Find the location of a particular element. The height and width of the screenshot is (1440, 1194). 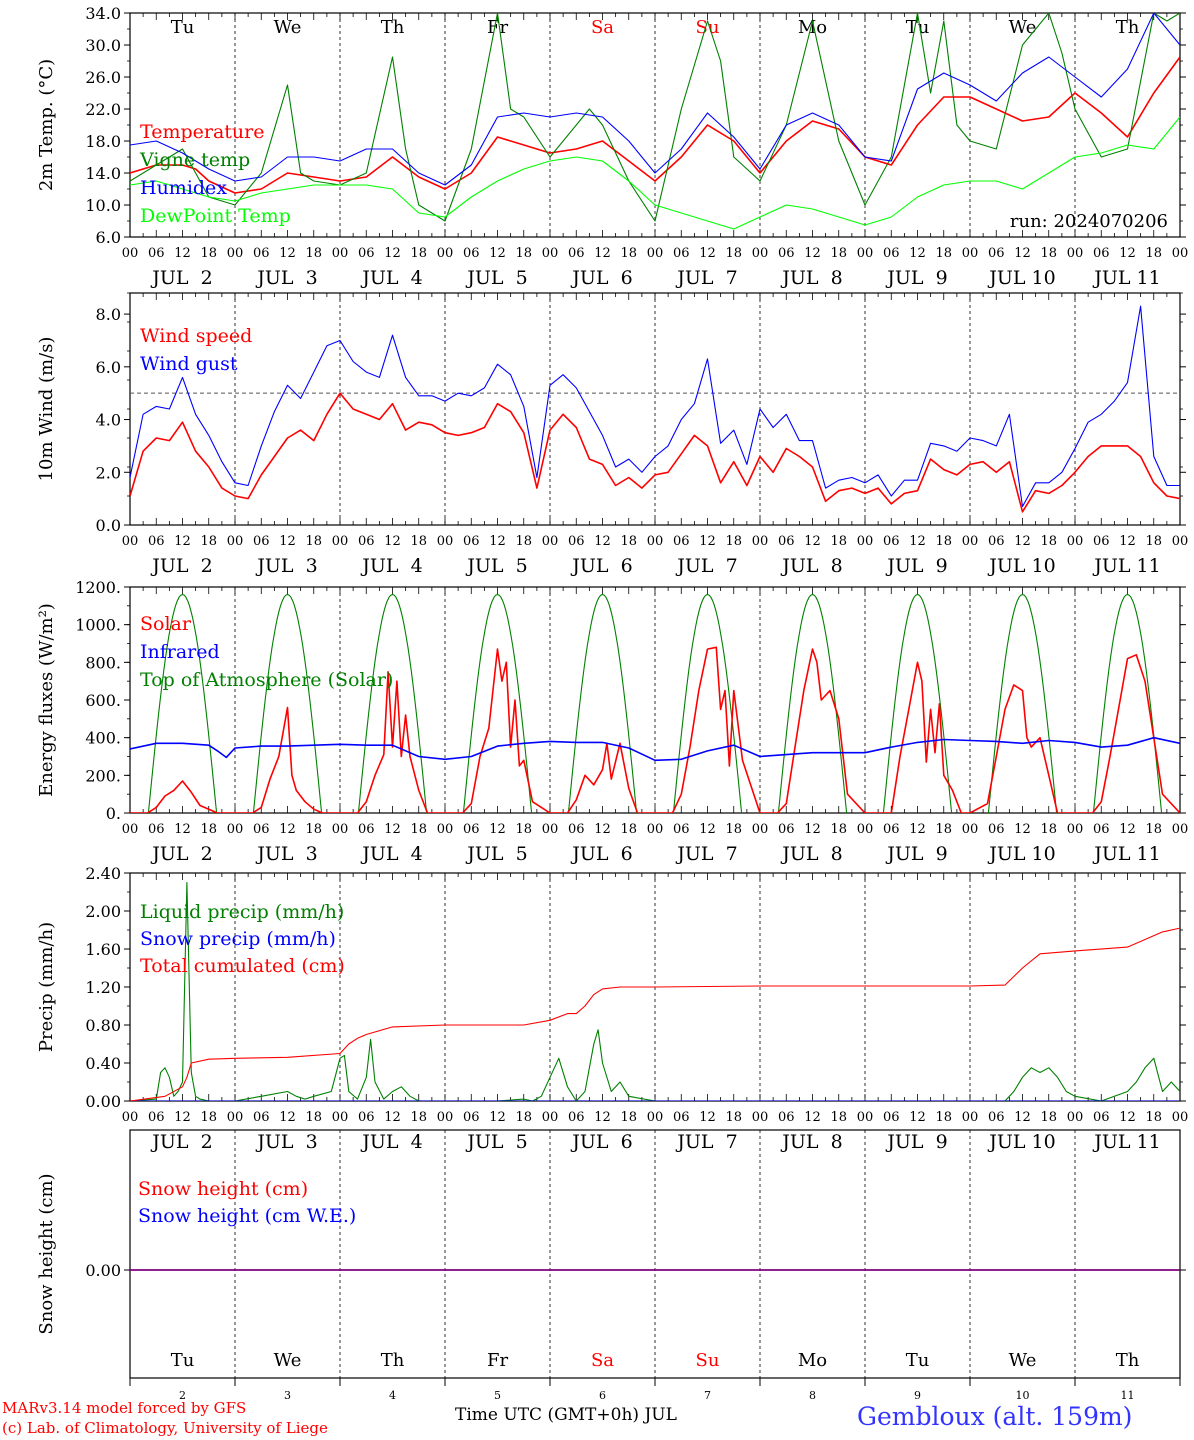

energy-date-label: JUL 9 is located at coordinates (916, 854).